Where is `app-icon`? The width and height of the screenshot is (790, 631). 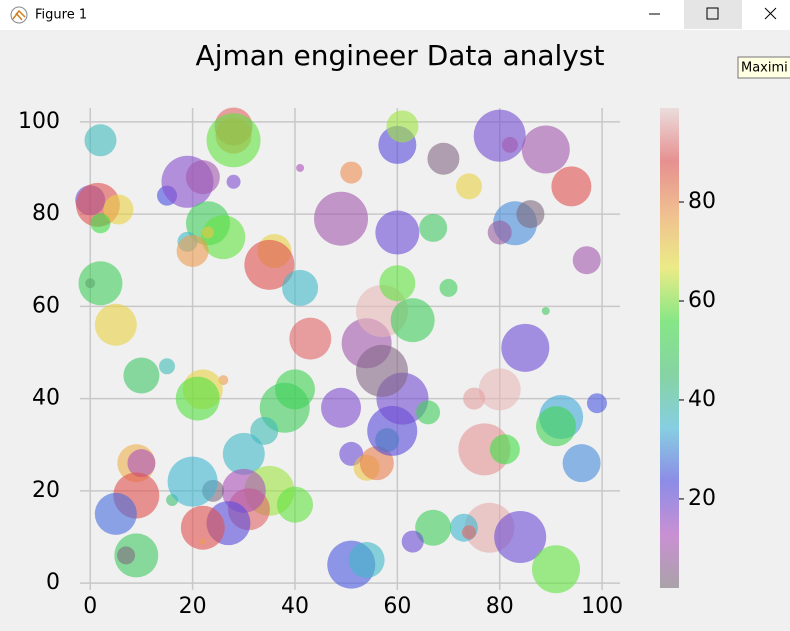
app-icon is located at coordinates (19, 15).